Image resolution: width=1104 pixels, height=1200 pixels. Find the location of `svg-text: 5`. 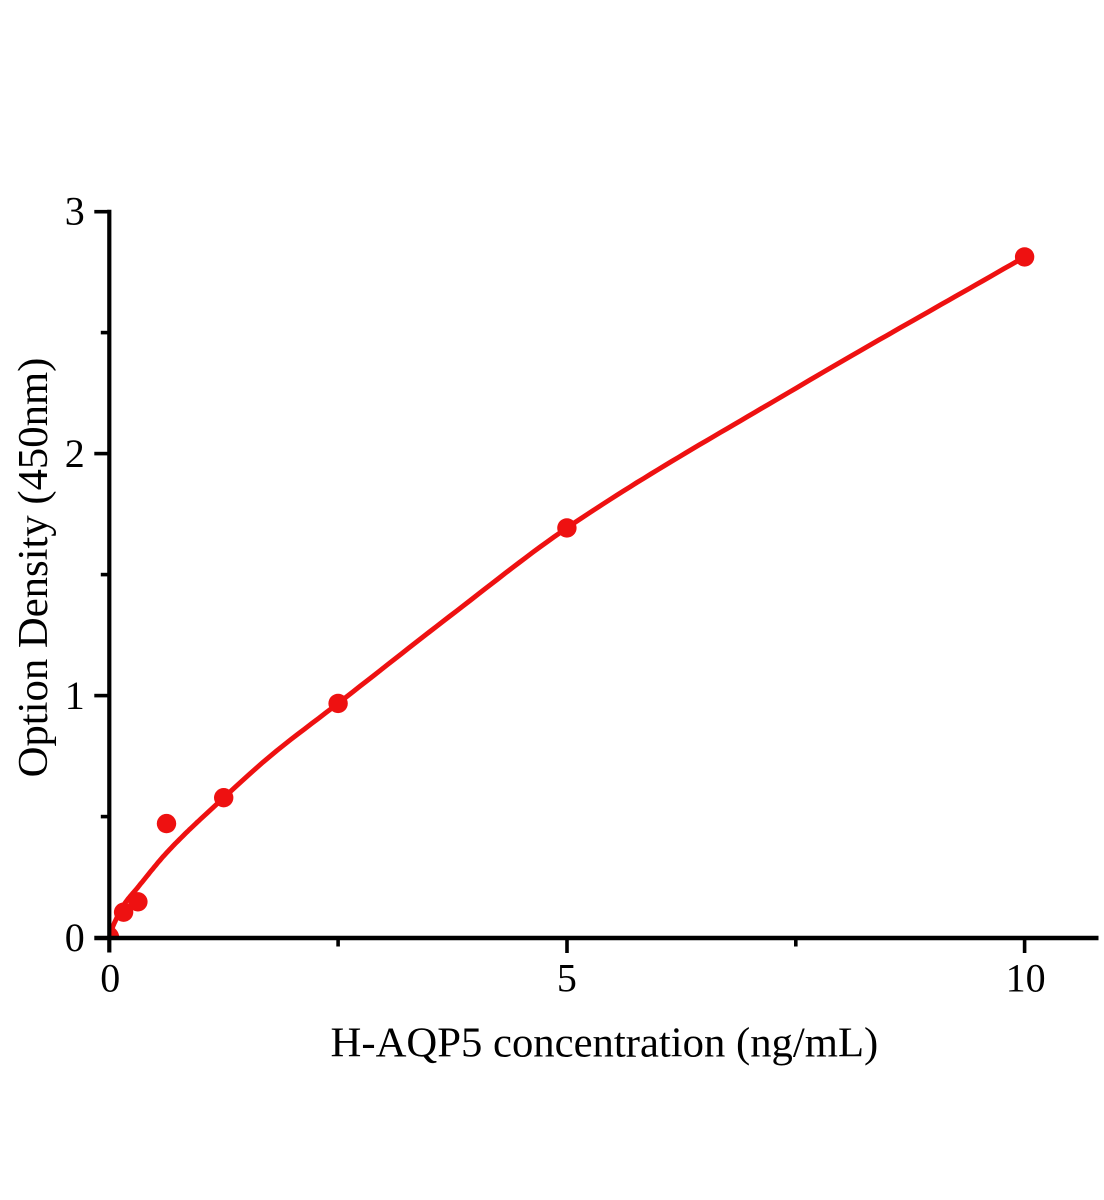

svg-text: 5 is located at coordinates (567, 978).